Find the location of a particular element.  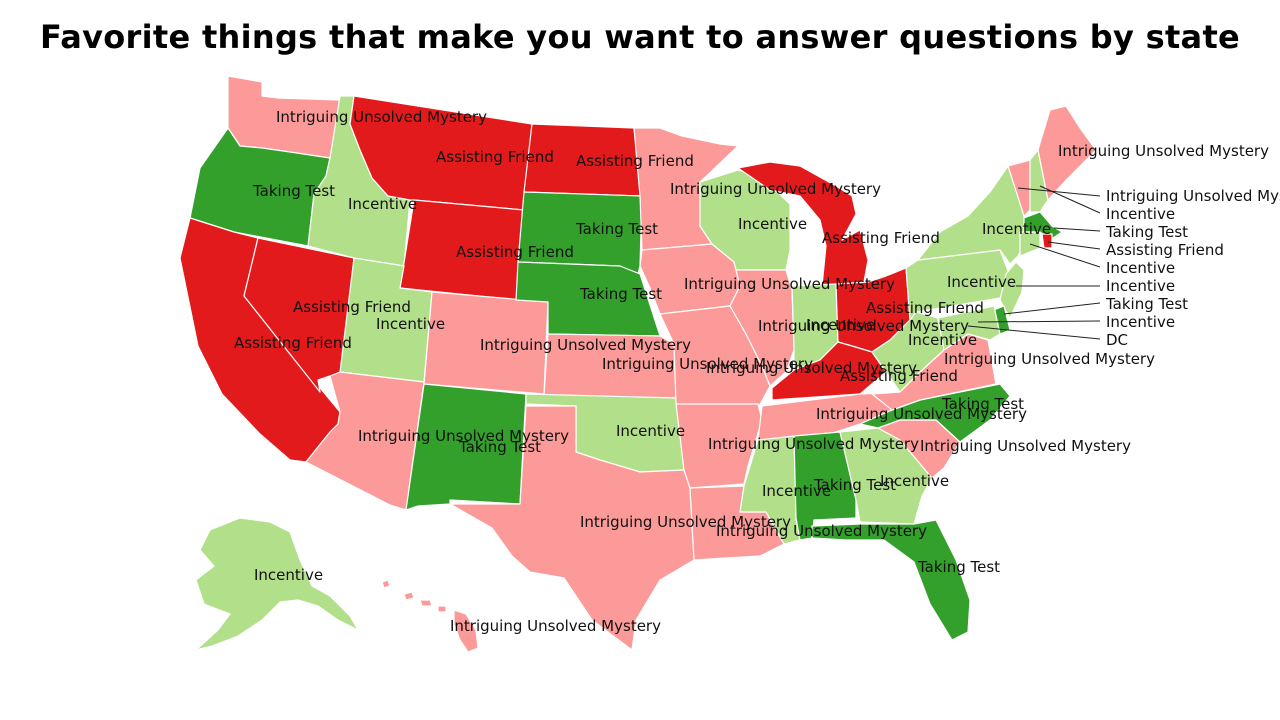

callout-line-MD is located at coordinates (1039, 321).